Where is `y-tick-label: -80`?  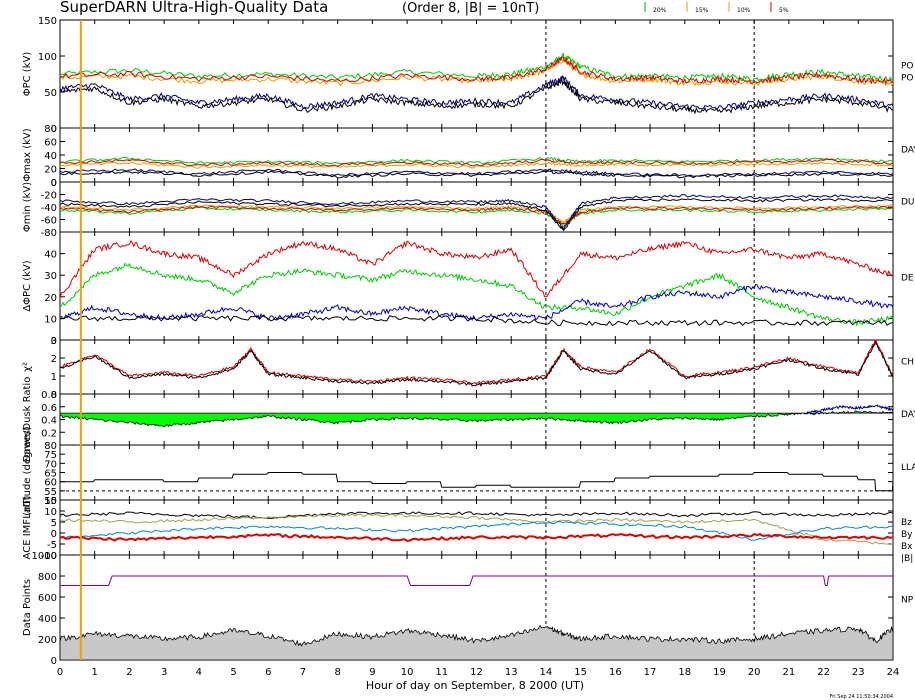
y-tick-label: -80 is located at coordinates (49, 233).